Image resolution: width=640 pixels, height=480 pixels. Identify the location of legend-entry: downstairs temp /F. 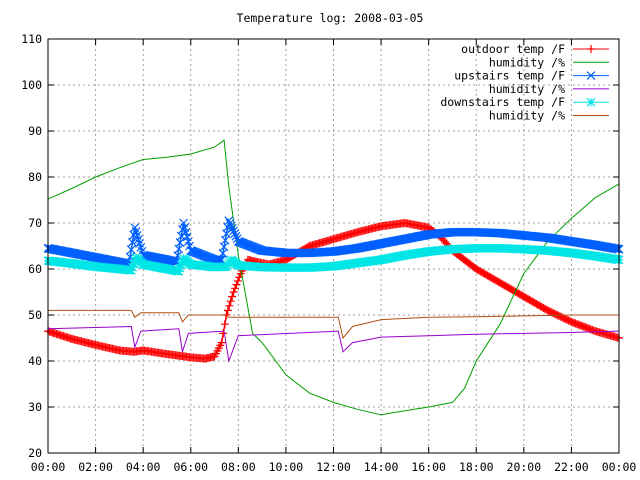
(524, 102).